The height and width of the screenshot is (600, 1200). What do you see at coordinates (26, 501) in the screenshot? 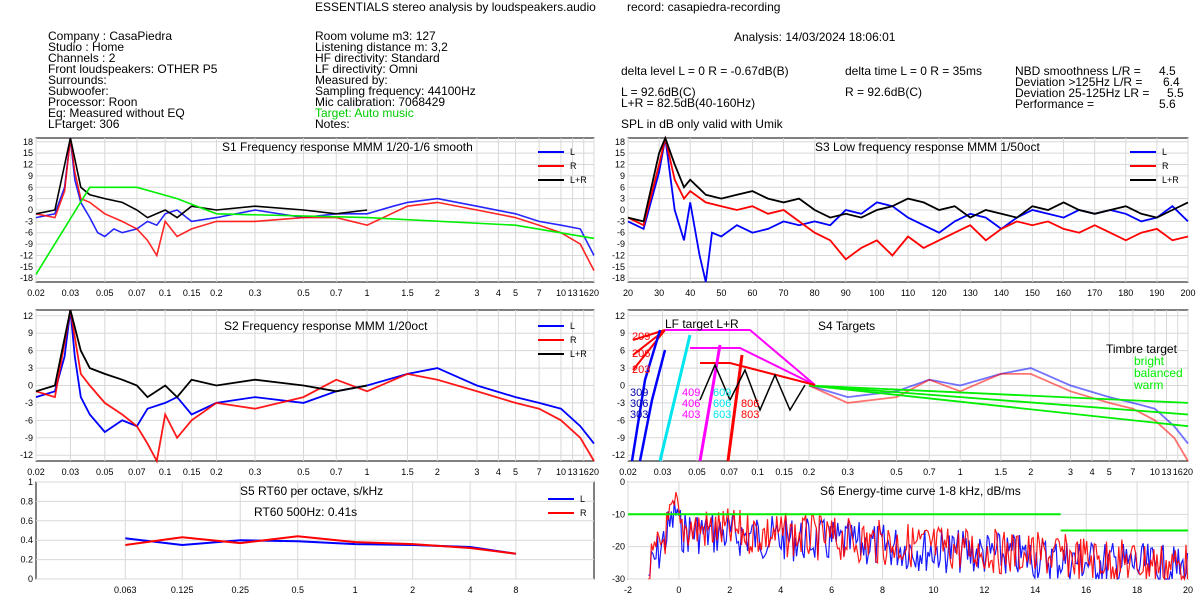
I see `y-tick-label: 0.8` at bounding box center [26, 501].